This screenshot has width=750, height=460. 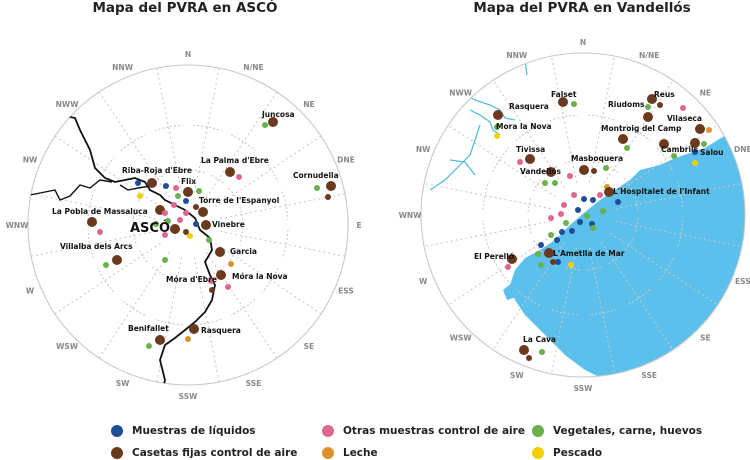 What do you see at coordinates (67, 346) in the screenshot?
I see `sector-label-wsw: WSW` at bounding box center [67, 346].